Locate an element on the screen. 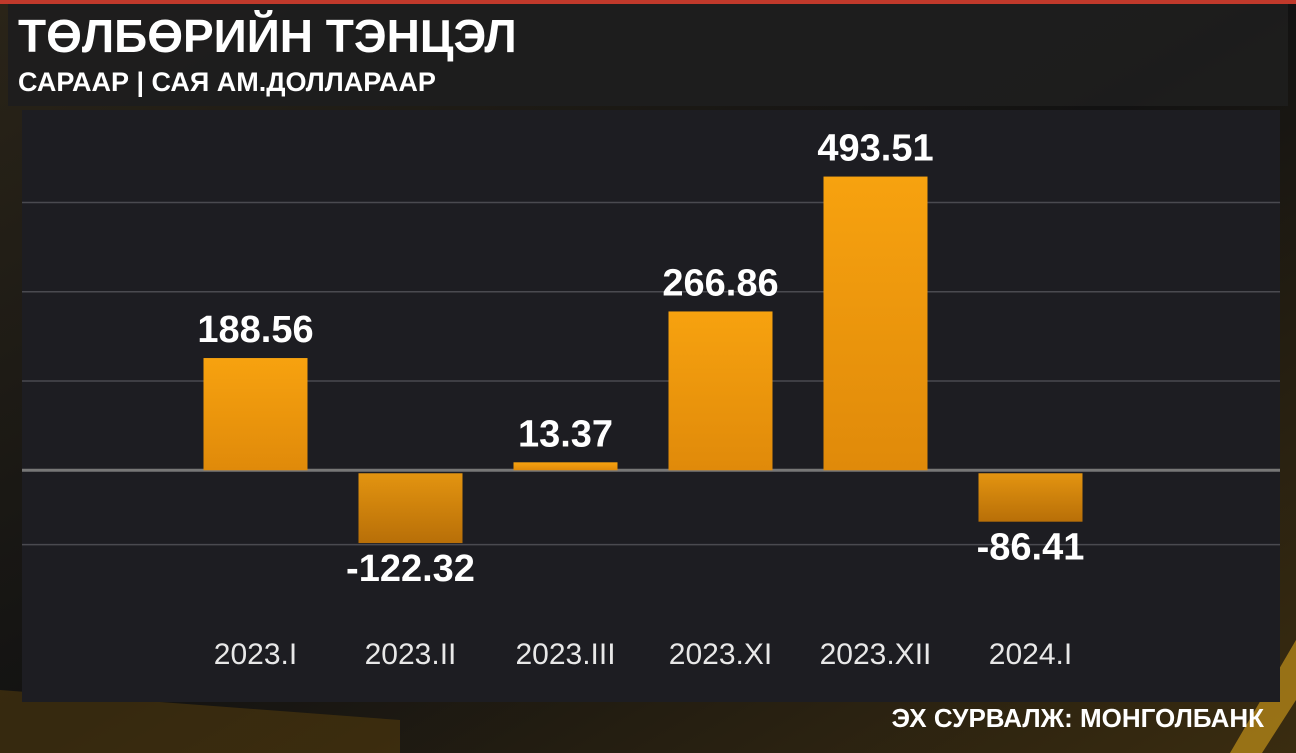 The height and width of the screenshot is (753, 1296). x-tick-label: 2023.XI is located at coordinates (720, 654).